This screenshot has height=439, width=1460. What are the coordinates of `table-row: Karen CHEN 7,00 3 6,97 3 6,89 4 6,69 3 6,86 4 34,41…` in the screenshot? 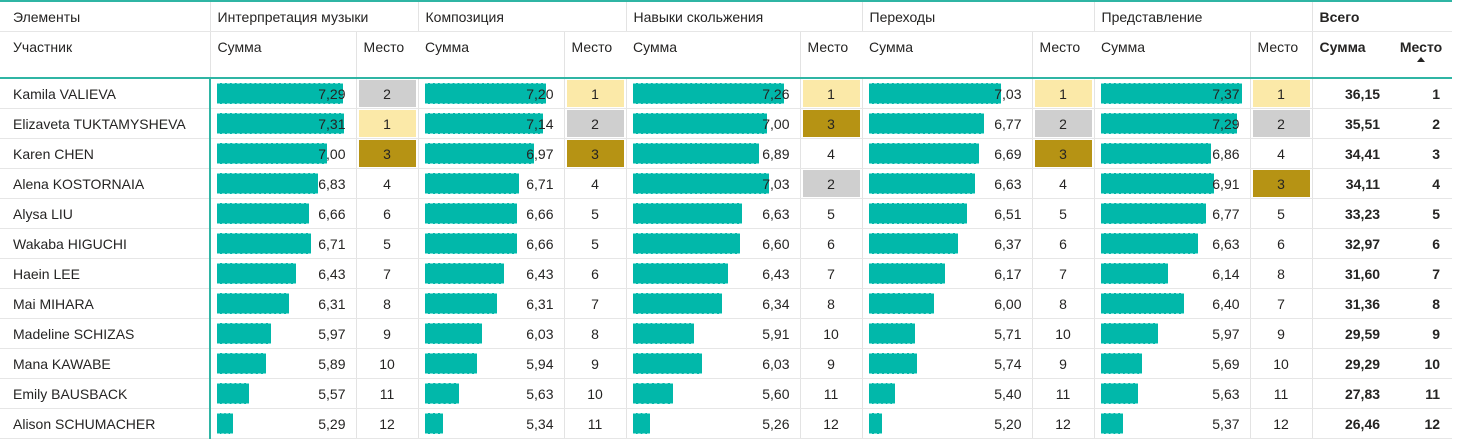 It's located at (726, 153).